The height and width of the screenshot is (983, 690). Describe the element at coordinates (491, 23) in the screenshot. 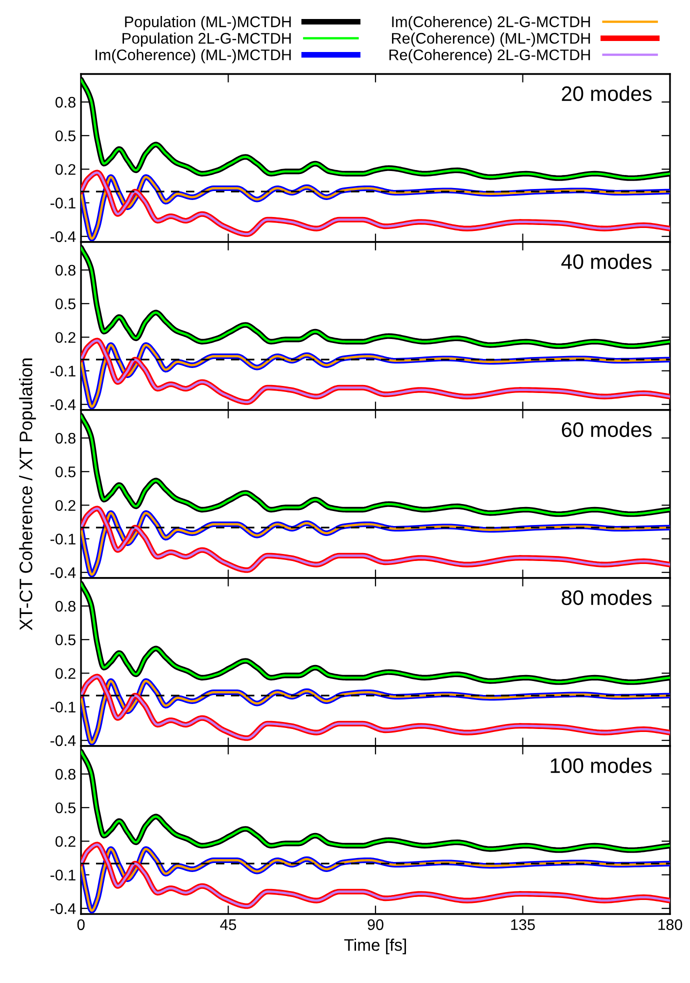

I see `legend-label: Im(Coherence) 2L-G-MCTDH` at that location.